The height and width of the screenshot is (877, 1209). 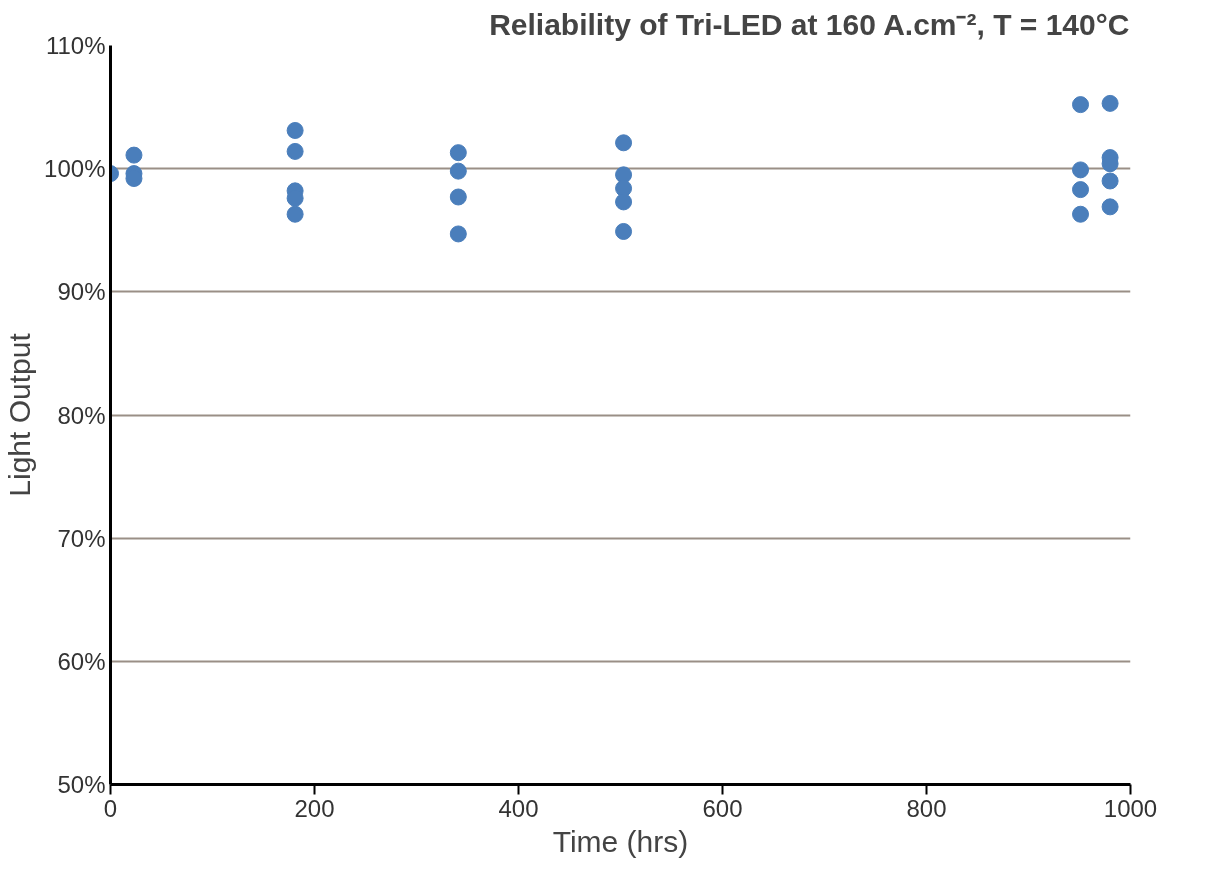 I want to click on y-tick-label: 80%, so click(x=81, y=415).